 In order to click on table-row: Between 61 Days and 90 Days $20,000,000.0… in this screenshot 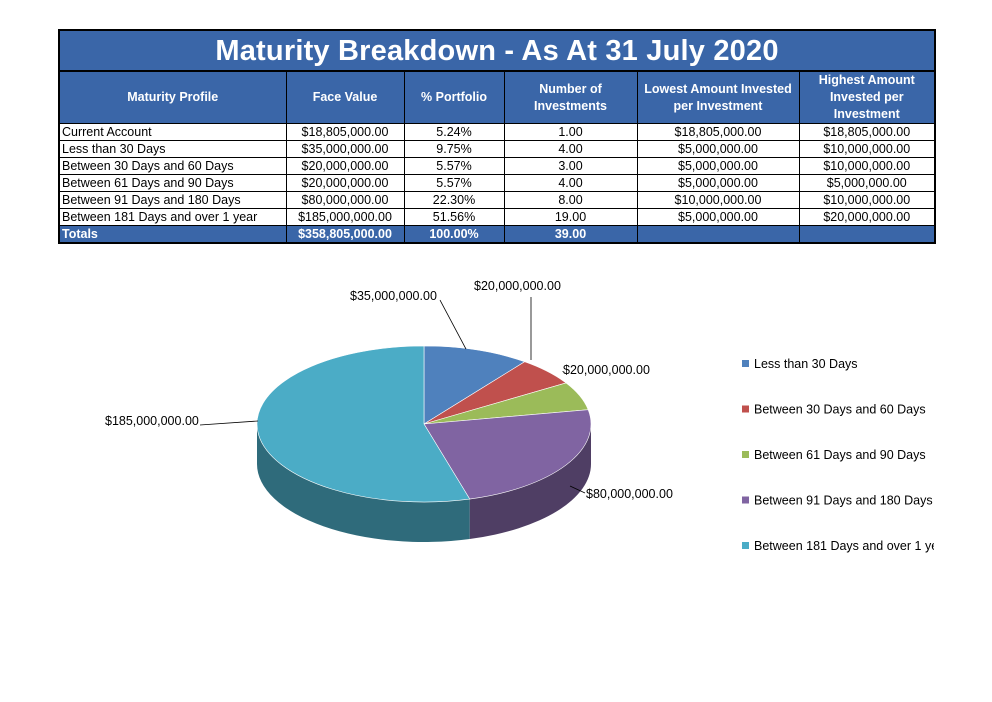, I will do `click(497, 183)`.